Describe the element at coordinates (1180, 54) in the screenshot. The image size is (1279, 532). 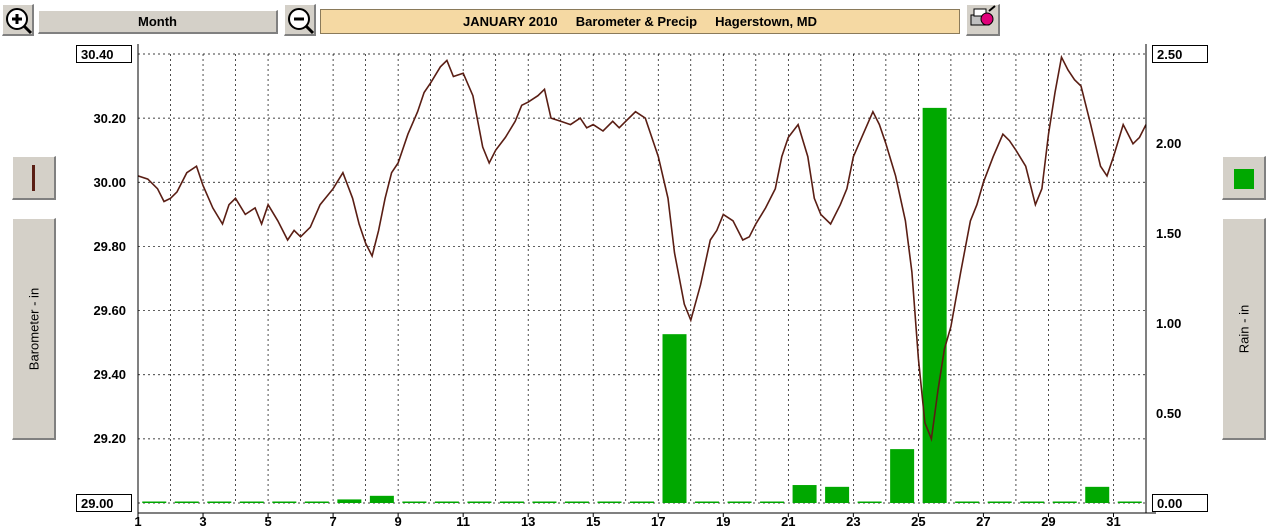
I see `right-y-tick-label: 2.50` at that location.